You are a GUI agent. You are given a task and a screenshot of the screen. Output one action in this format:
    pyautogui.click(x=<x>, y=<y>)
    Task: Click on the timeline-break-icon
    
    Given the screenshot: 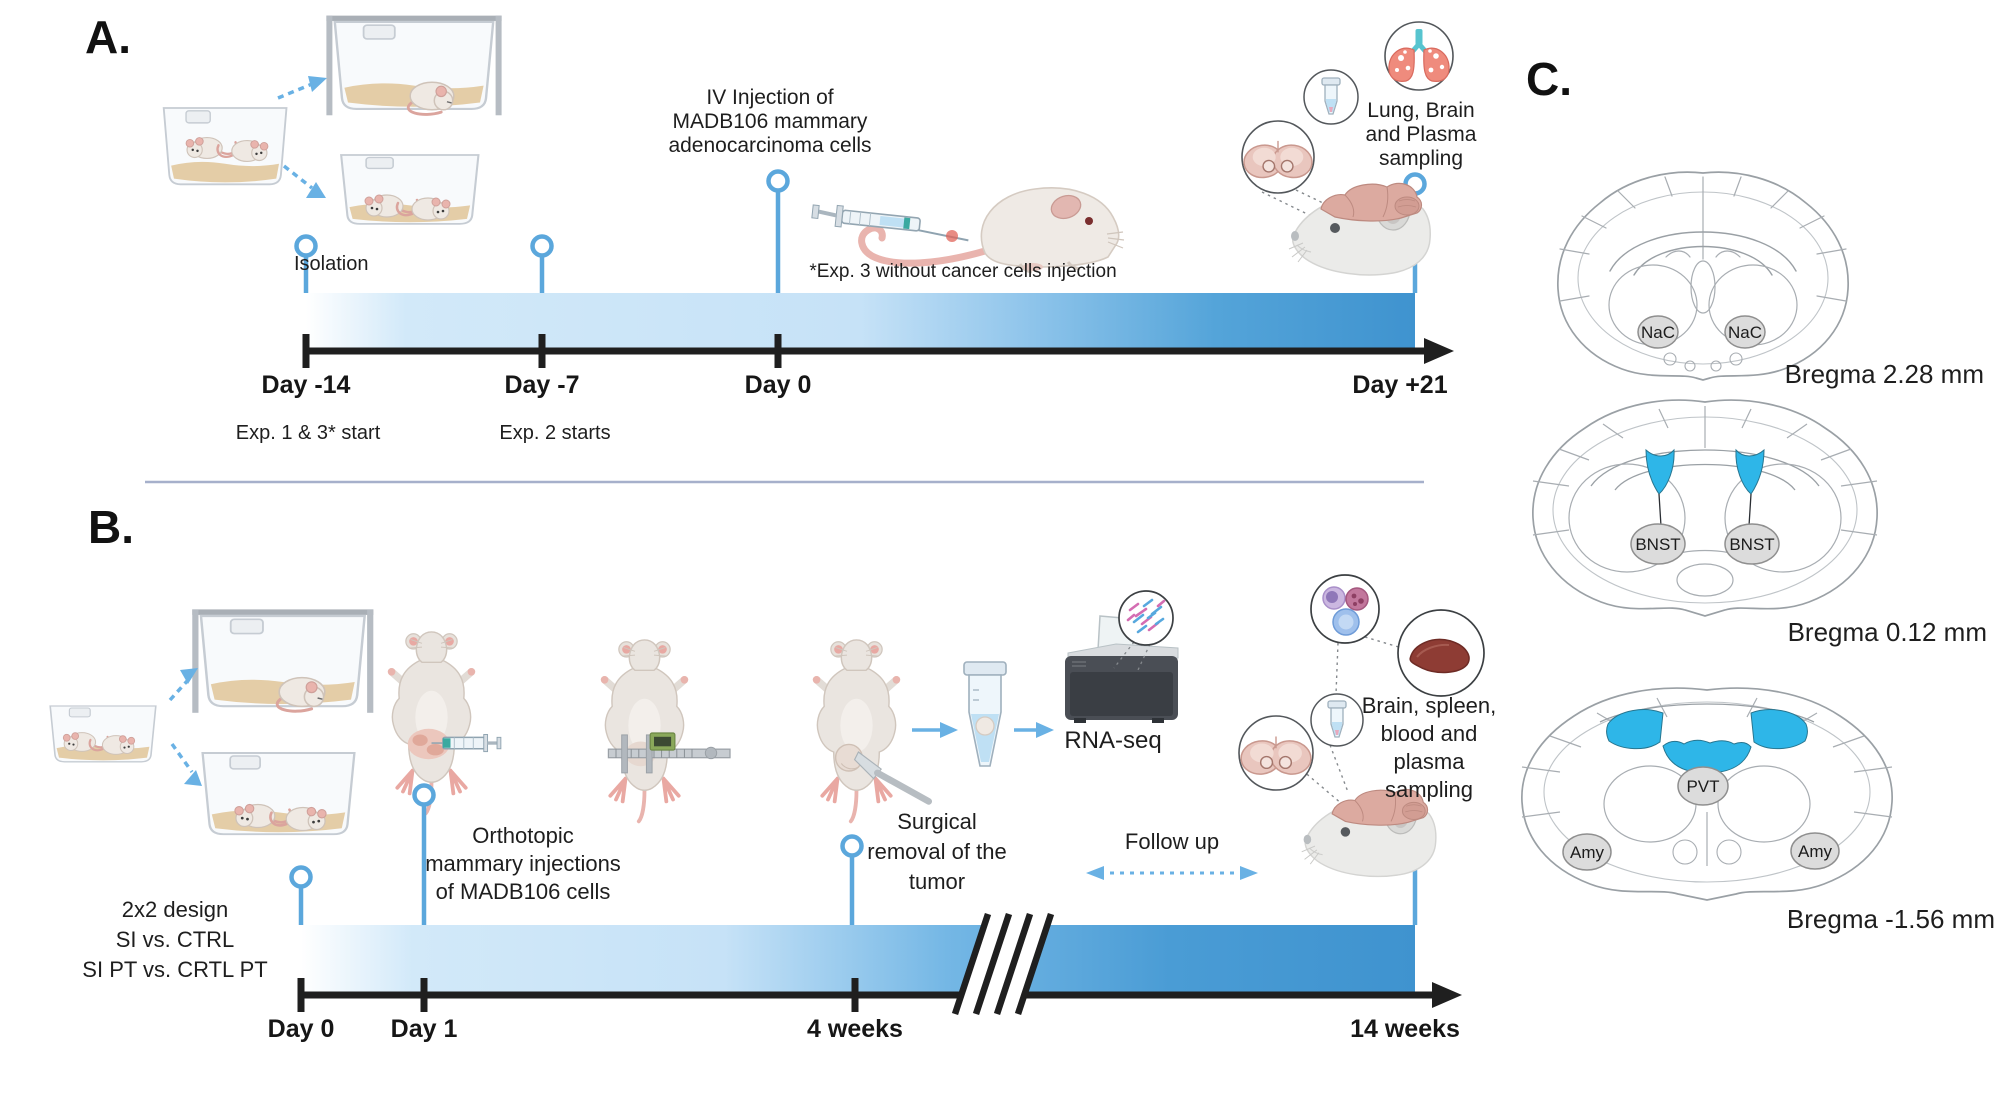 What is the action you would take?
    pyautogui.click(x=1003, y=964)
    